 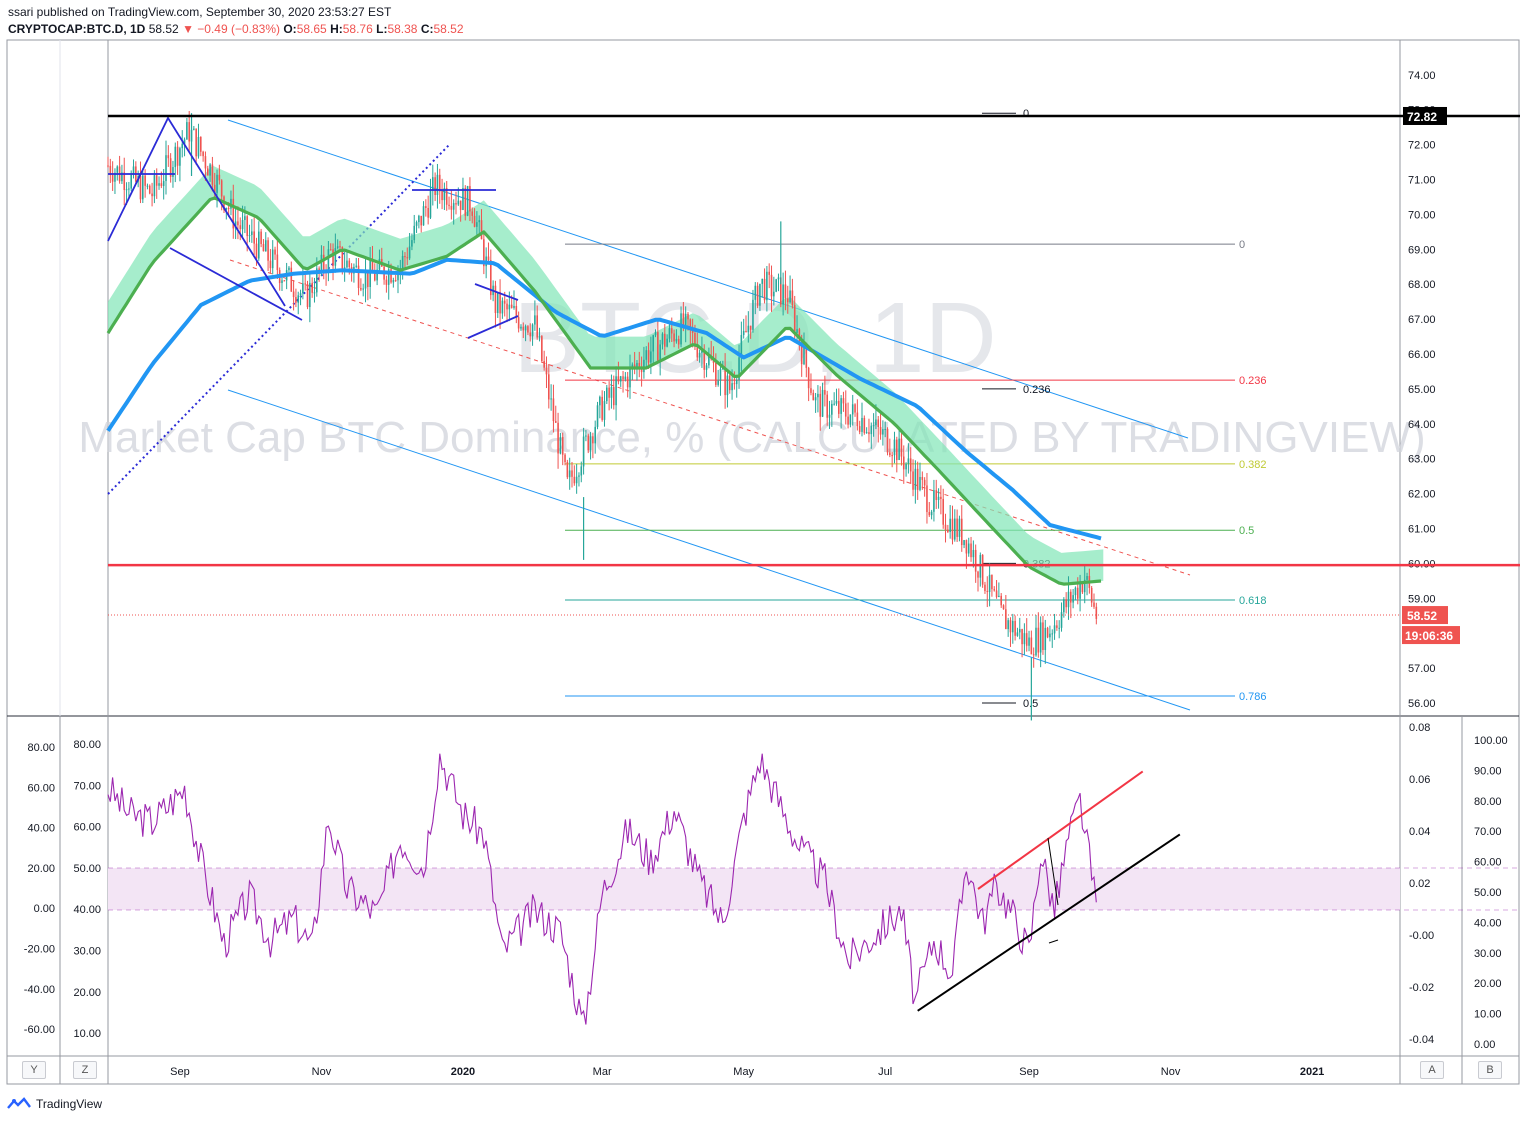 I want to click on rsi-band, so click(x=754, y=889).